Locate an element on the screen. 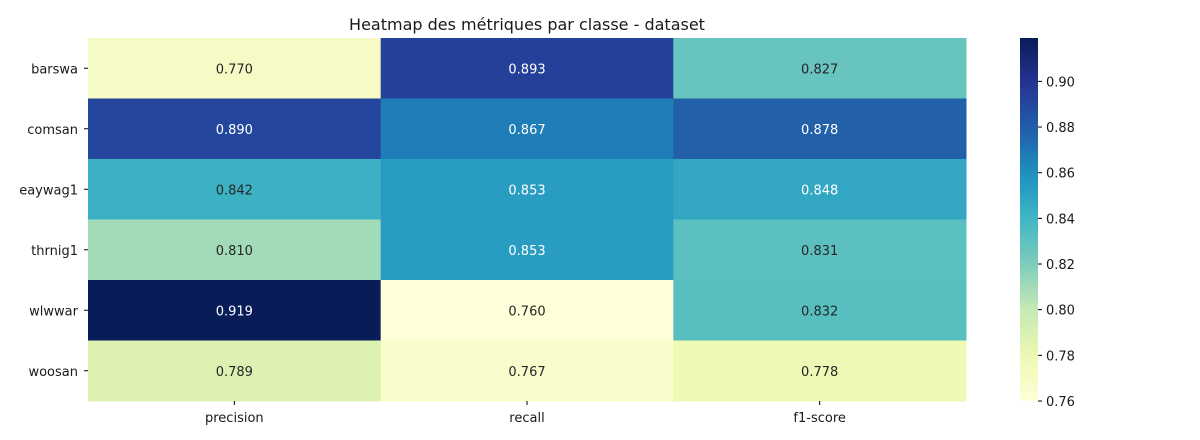 This screenshot has height=440, width=1200. column-labels: precision recall f1-score is located at coordinates (525, 413).